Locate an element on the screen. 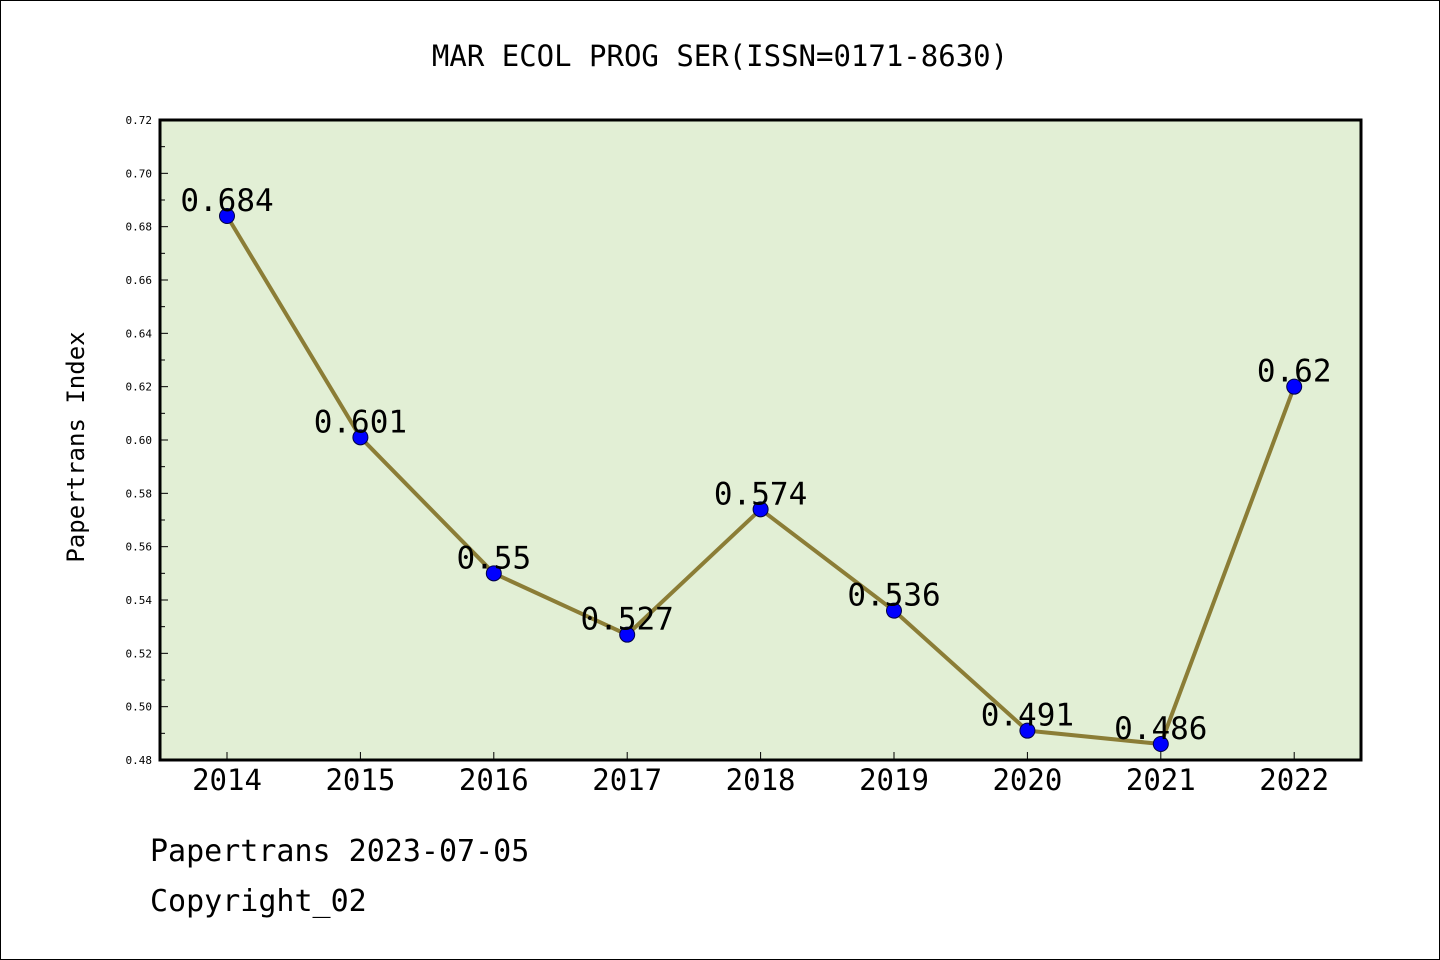  x-tick-label: 2017 is located at coordinates (627, 780).